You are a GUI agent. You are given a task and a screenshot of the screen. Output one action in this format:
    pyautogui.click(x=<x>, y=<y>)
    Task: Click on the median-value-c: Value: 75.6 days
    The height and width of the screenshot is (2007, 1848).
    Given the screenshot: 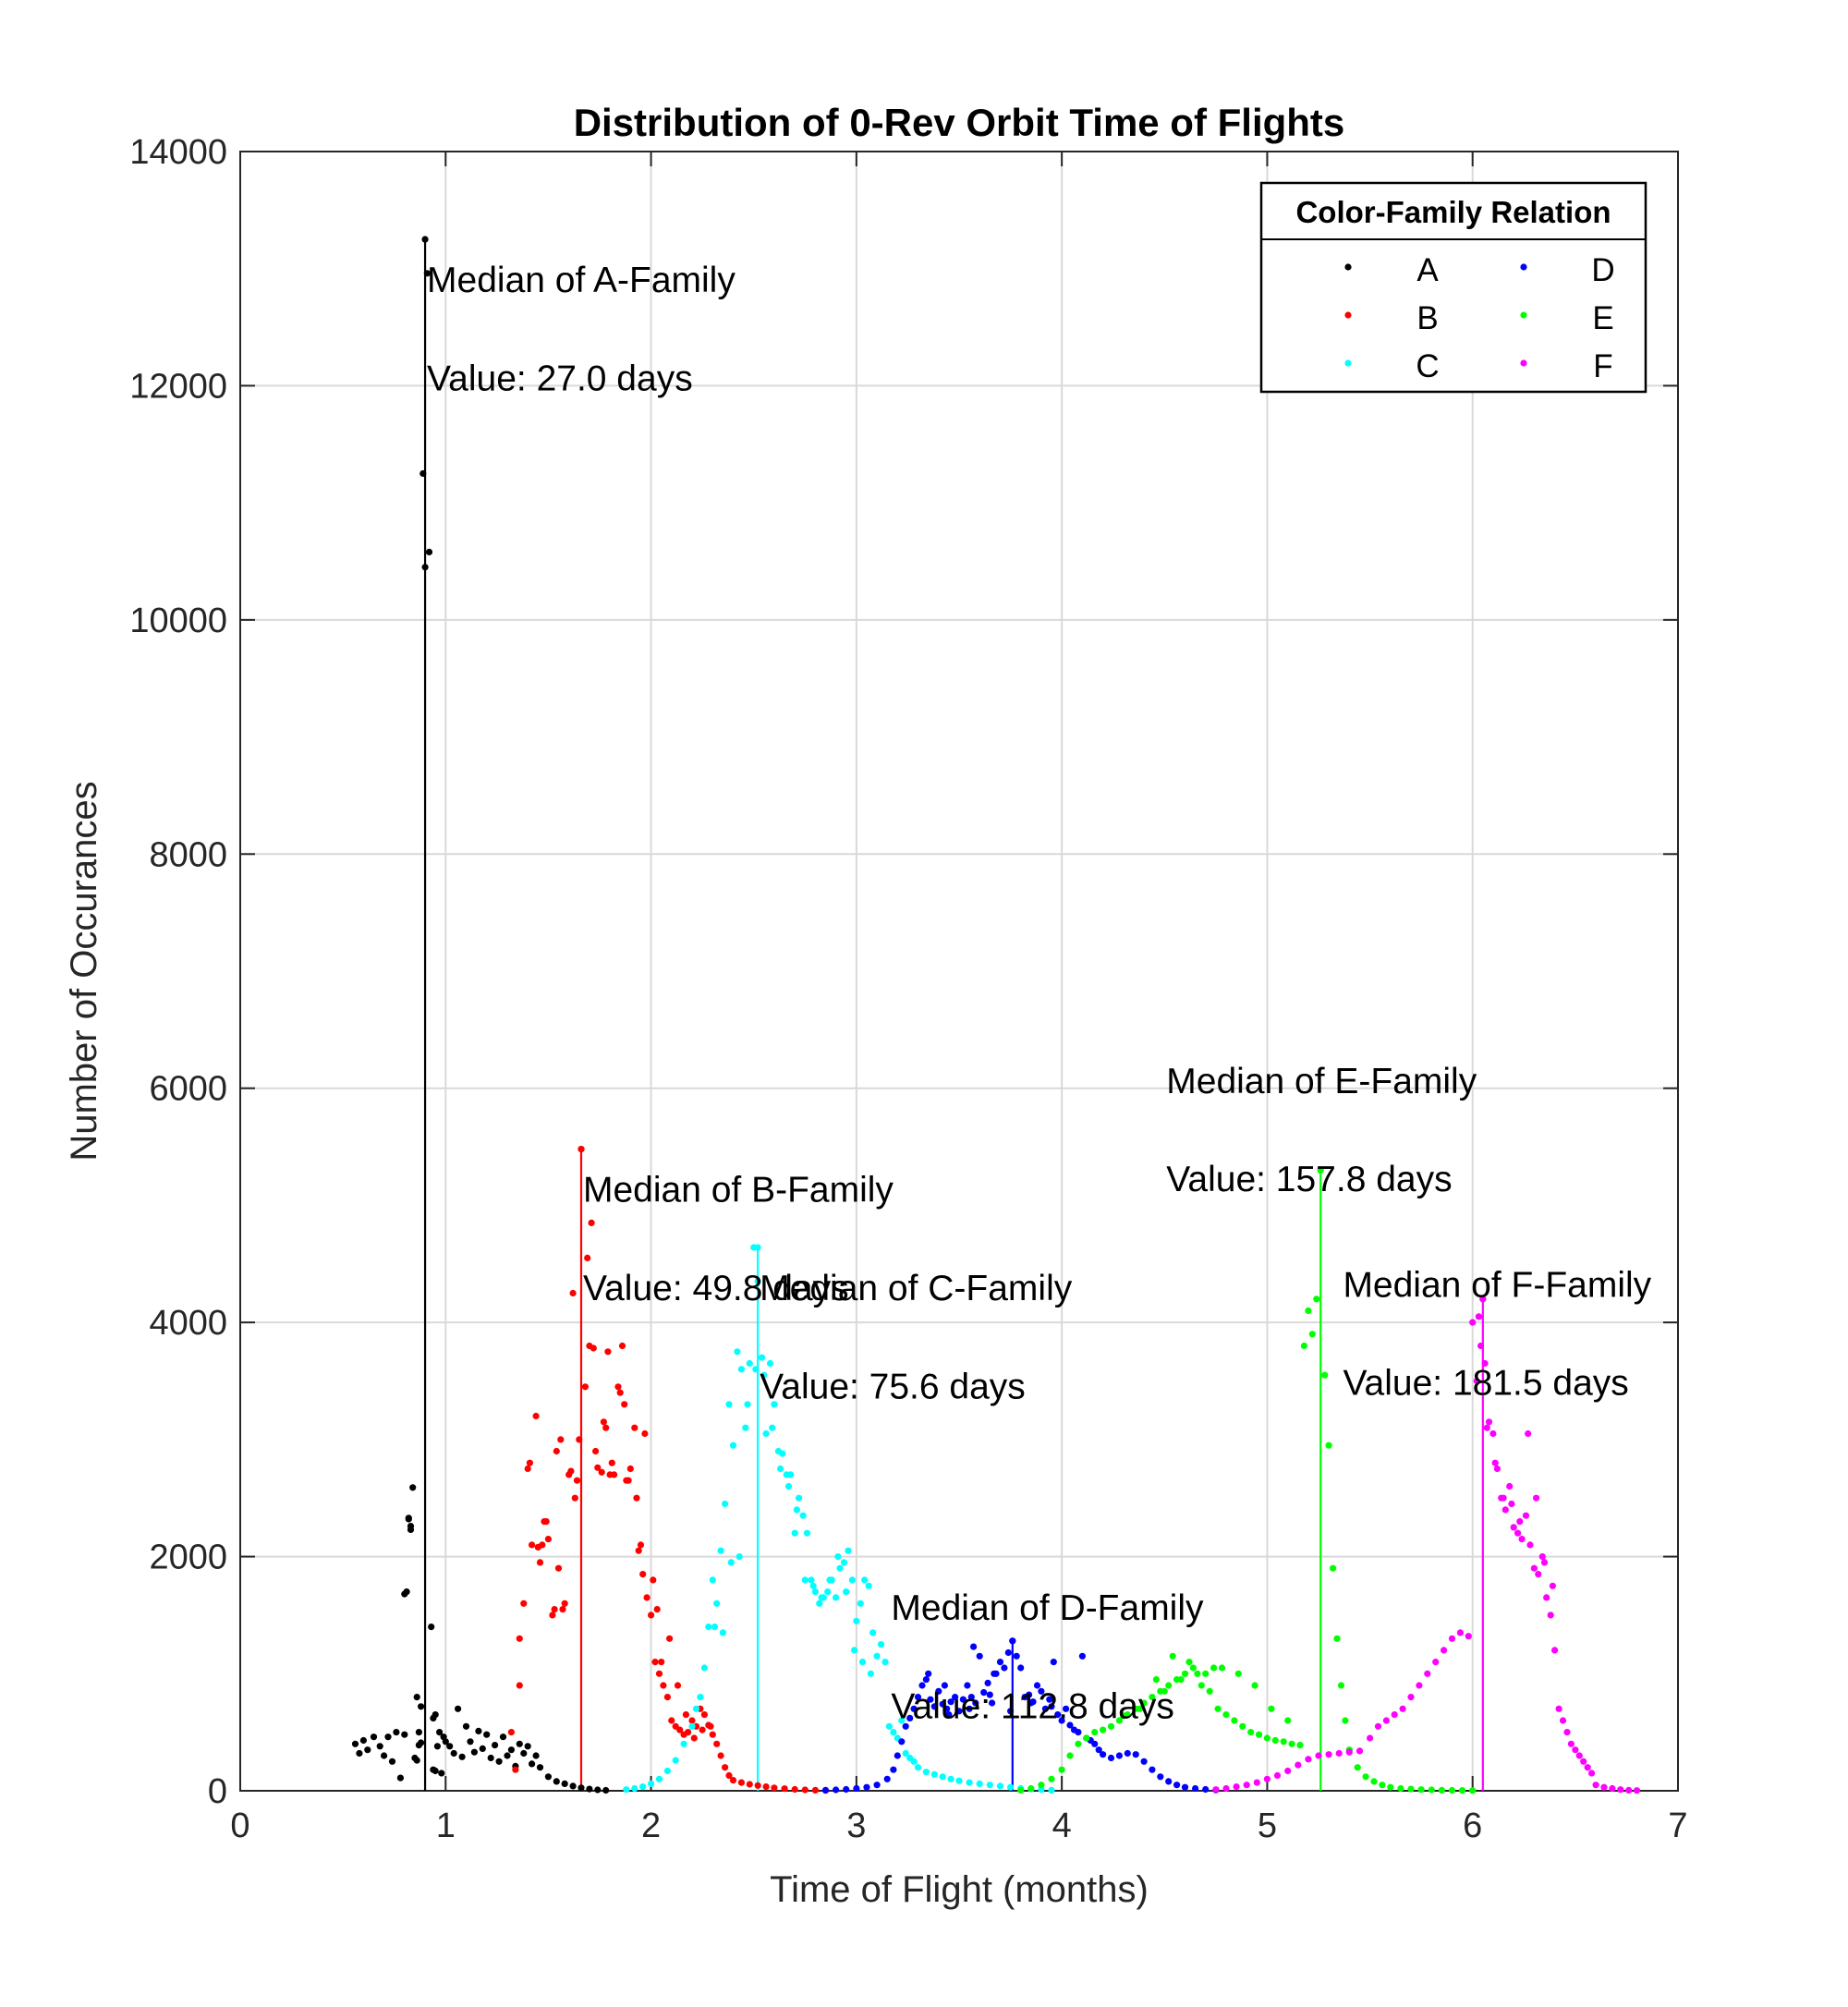 What is the action you would take?
    pyautogui.click(x=893, y=1388)
    